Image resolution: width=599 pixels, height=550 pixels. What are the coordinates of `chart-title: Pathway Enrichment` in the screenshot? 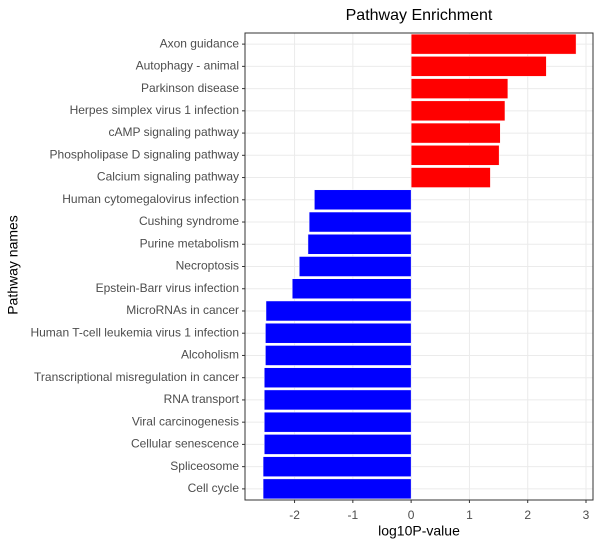 It's located at (419, 15).